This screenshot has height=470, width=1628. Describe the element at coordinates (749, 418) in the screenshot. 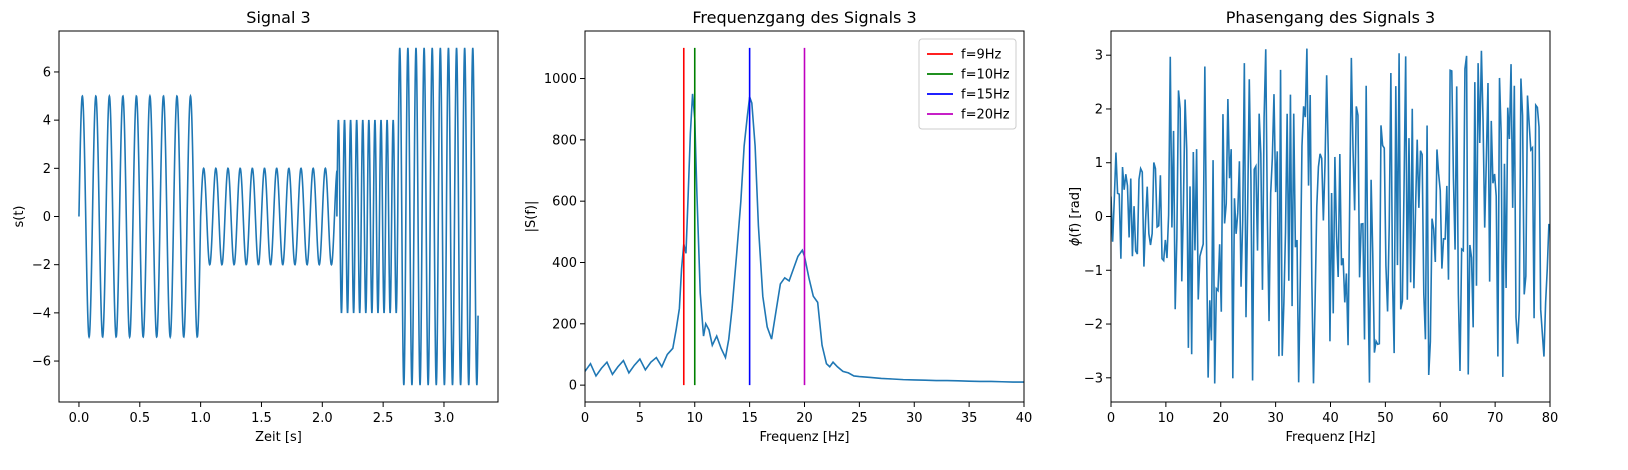

I see `x-tick-label: 15` at that location.